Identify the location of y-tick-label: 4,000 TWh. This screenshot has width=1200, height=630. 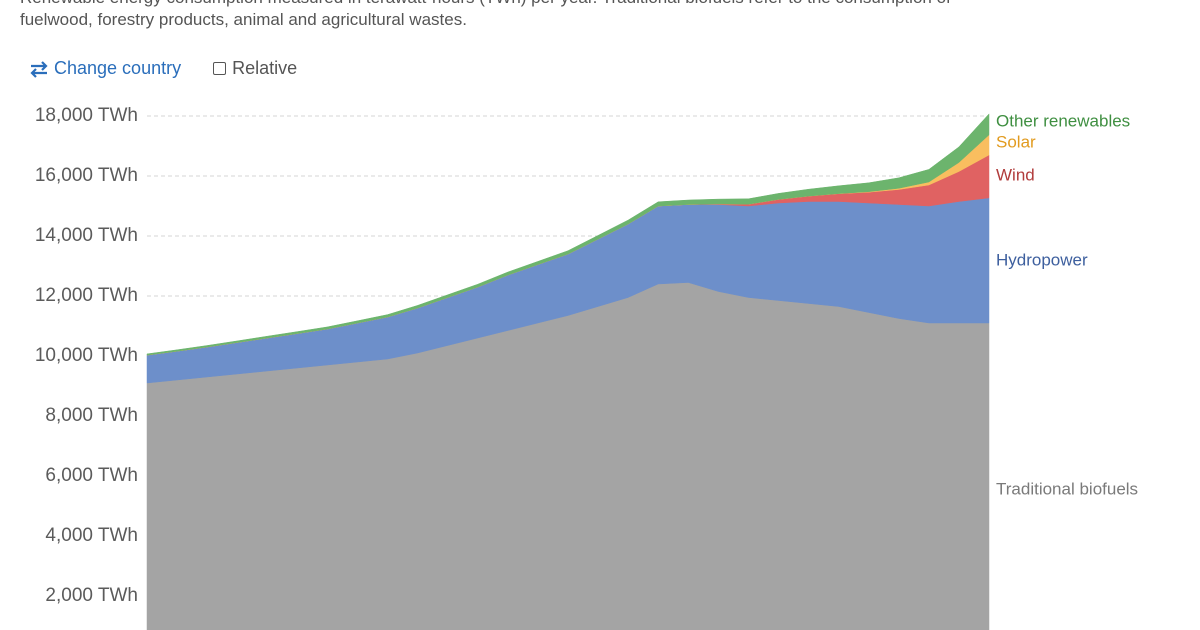
(91, 535).